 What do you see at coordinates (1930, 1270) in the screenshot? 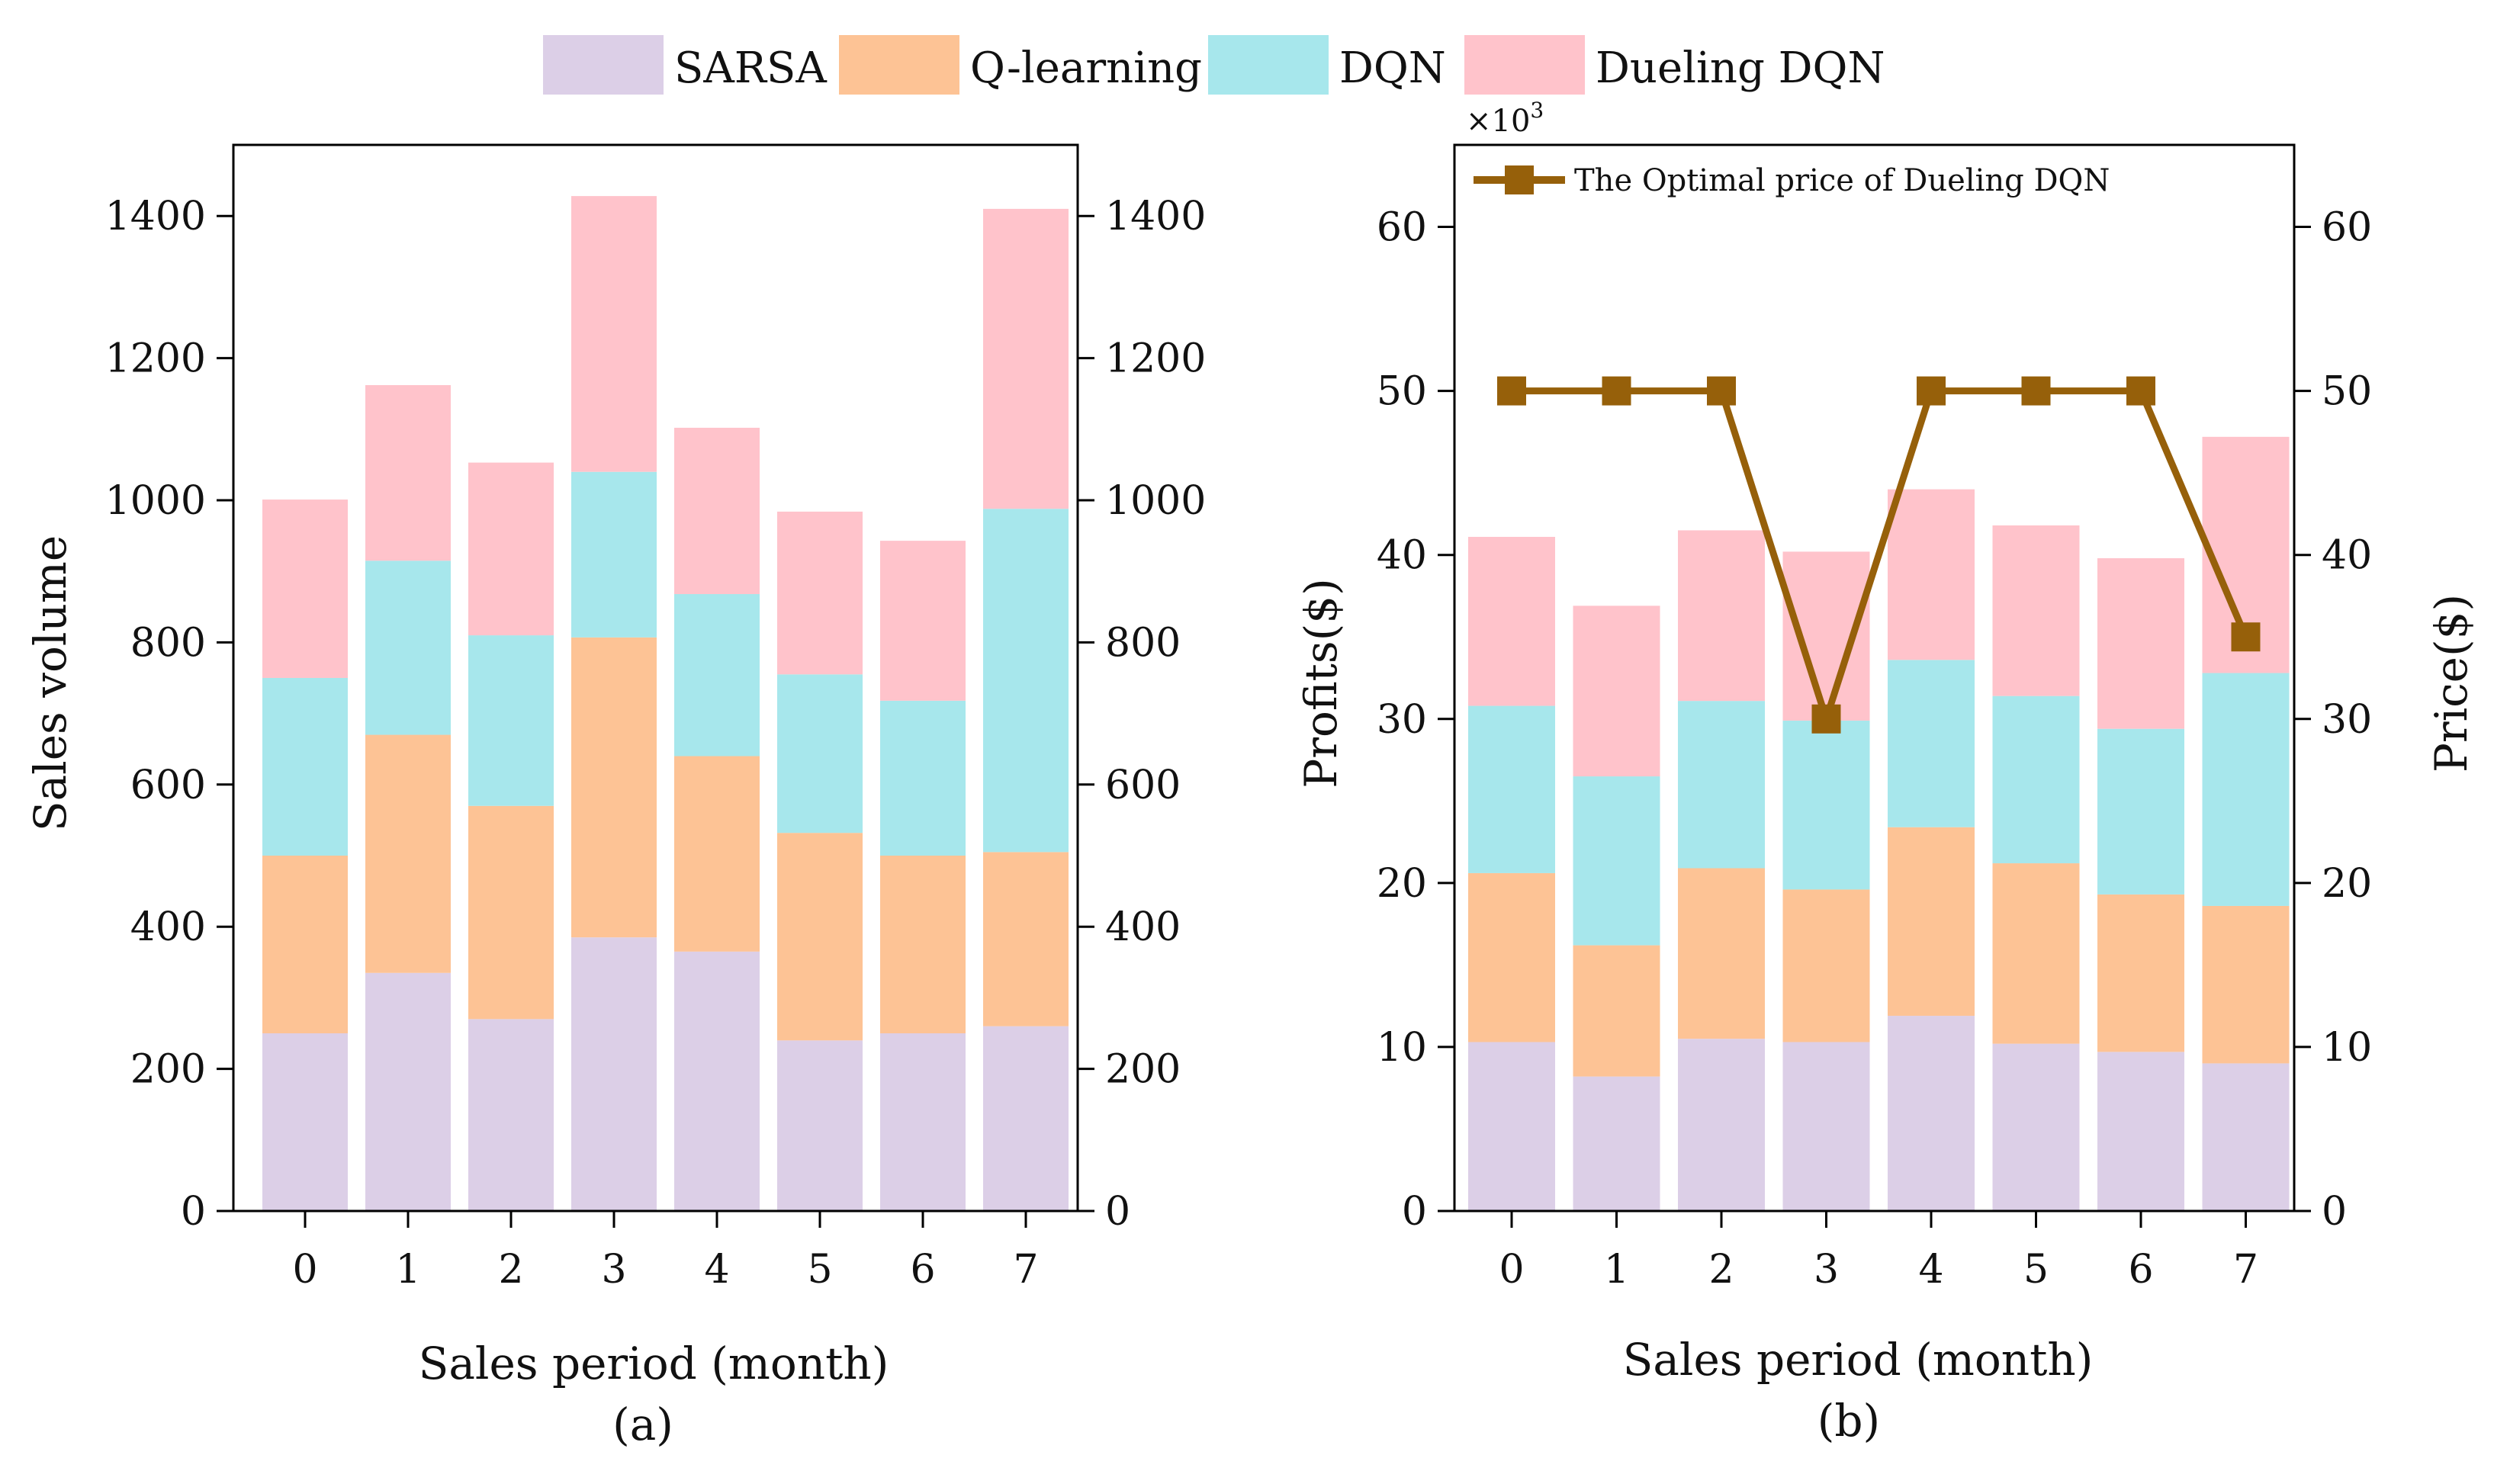
I see `xtick-label-b: 4` at bounding box center [1930, 1270].